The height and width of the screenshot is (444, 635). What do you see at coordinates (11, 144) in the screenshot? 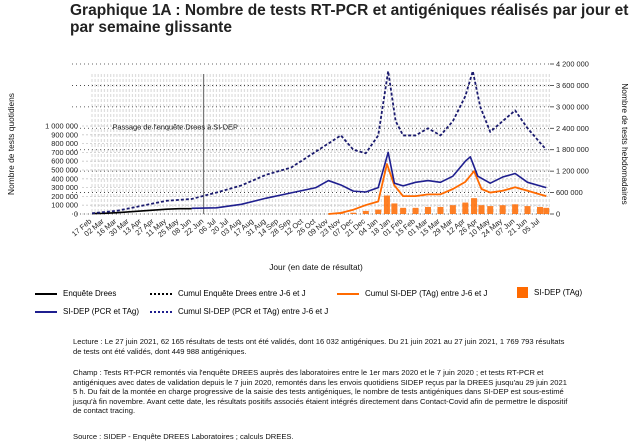
I see `y-axis-label-left: Nombre de tests quotidiens` at bounding box center [11, 144].